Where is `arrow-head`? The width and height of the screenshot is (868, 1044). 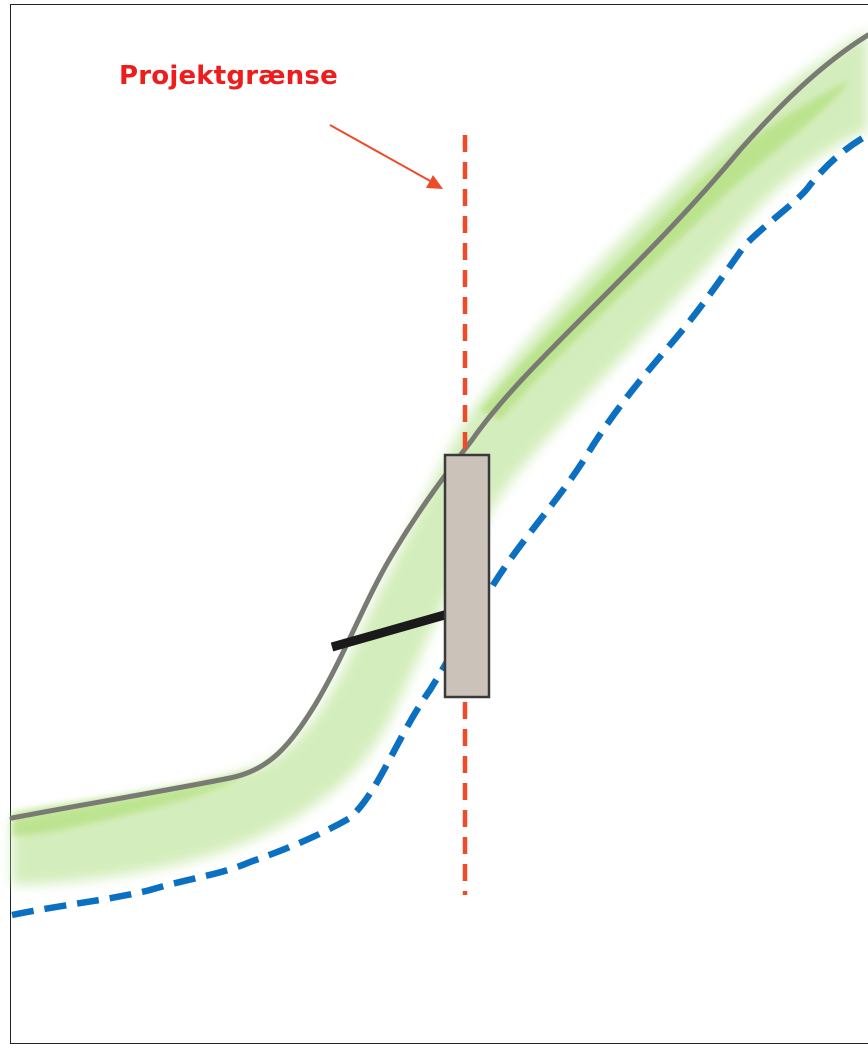
arrow-head is located at coordinates (434, 182).